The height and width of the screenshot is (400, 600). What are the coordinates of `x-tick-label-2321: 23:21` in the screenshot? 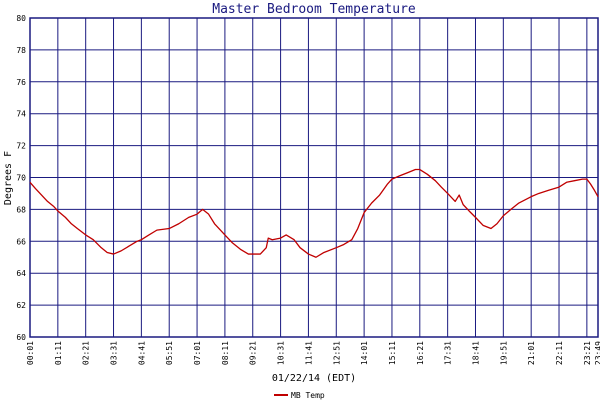 It's located at (587, 353).